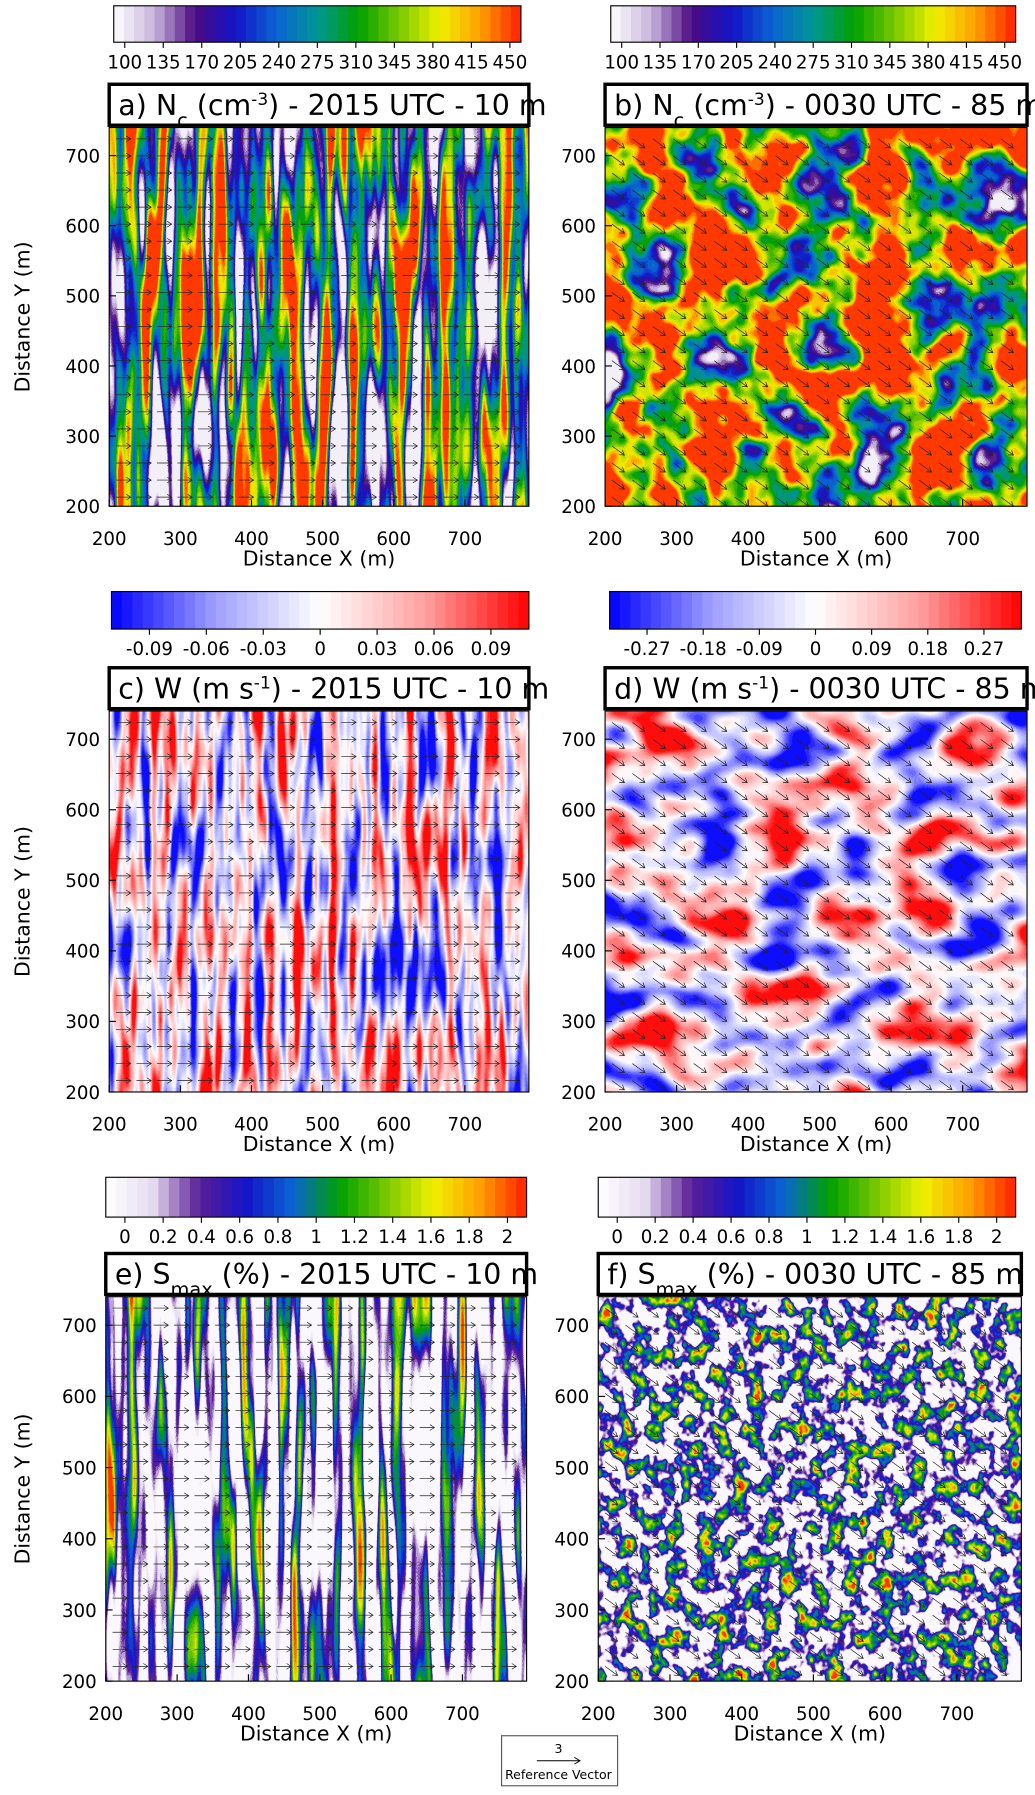  I want to click on reference-label: Reference Vector, so click(559, 1774).